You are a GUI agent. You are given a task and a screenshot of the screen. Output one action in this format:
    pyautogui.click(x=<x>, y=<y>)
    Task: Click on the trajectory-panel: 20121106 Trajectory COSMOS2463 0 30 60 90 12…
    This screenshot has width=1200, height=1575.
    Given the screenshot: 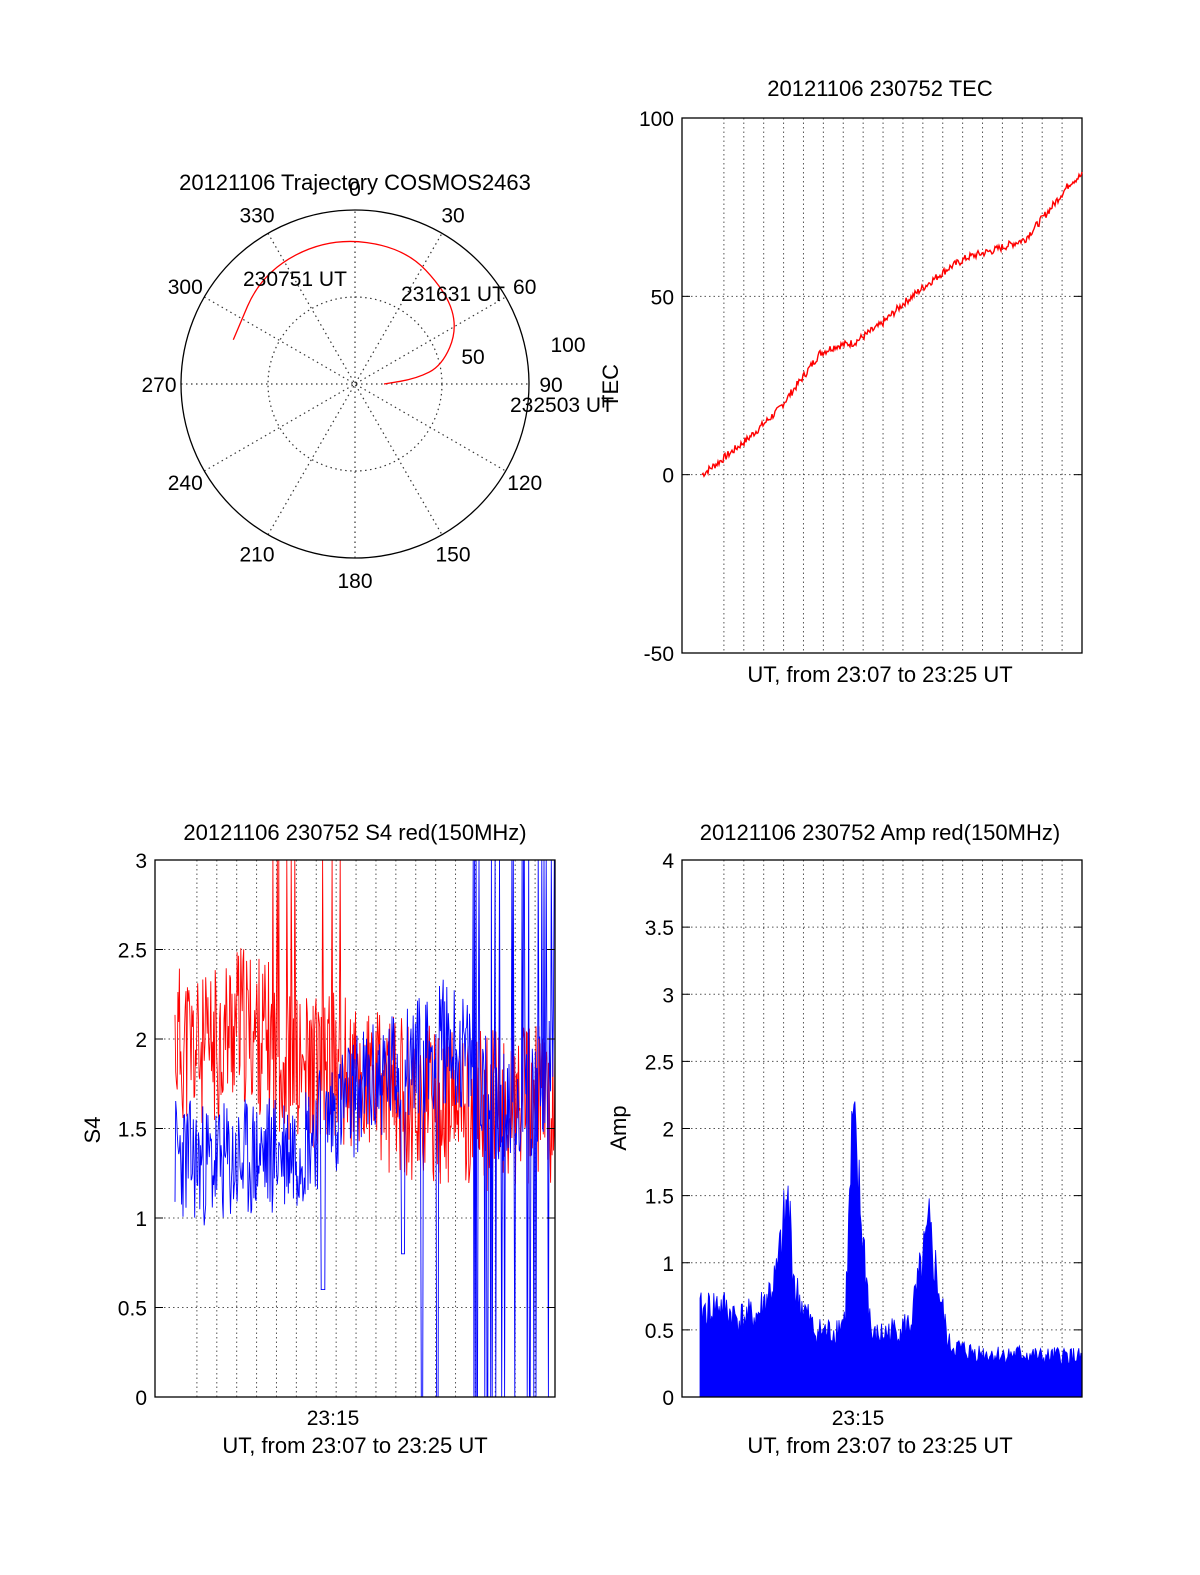 What is the action you would take?
    pyautogui.click(x=377, y=381)
    